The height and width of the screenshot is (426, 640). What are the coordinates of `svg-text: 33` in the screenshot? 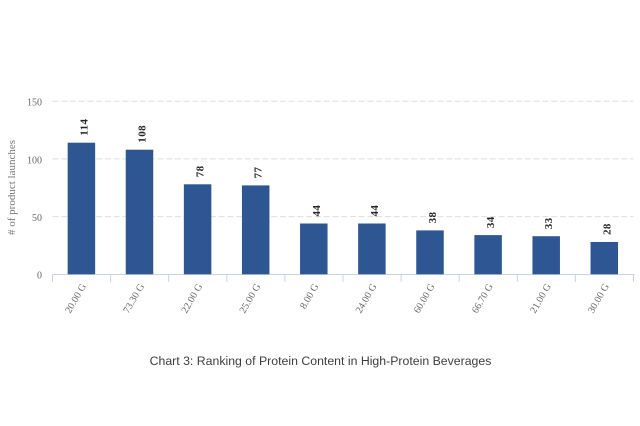 It's located at (549, 223).